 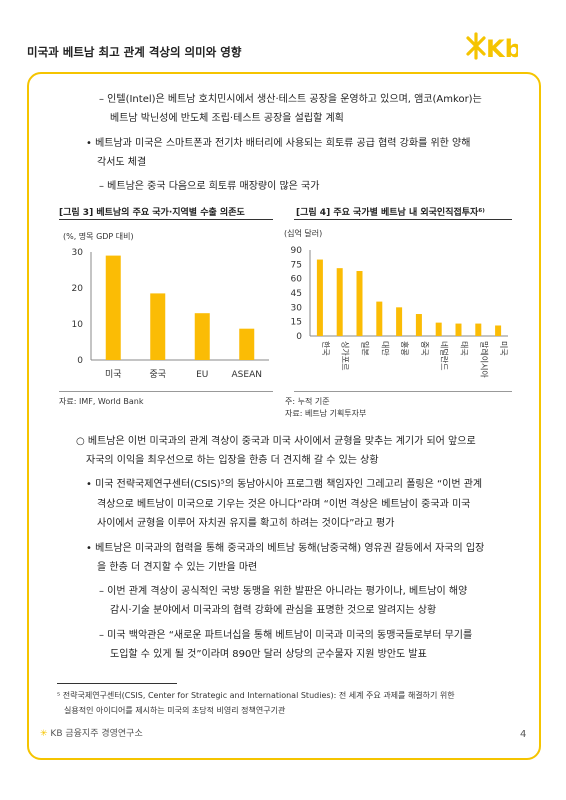 I want to click on y-tick-label: 90, so click(x=297, y=251).